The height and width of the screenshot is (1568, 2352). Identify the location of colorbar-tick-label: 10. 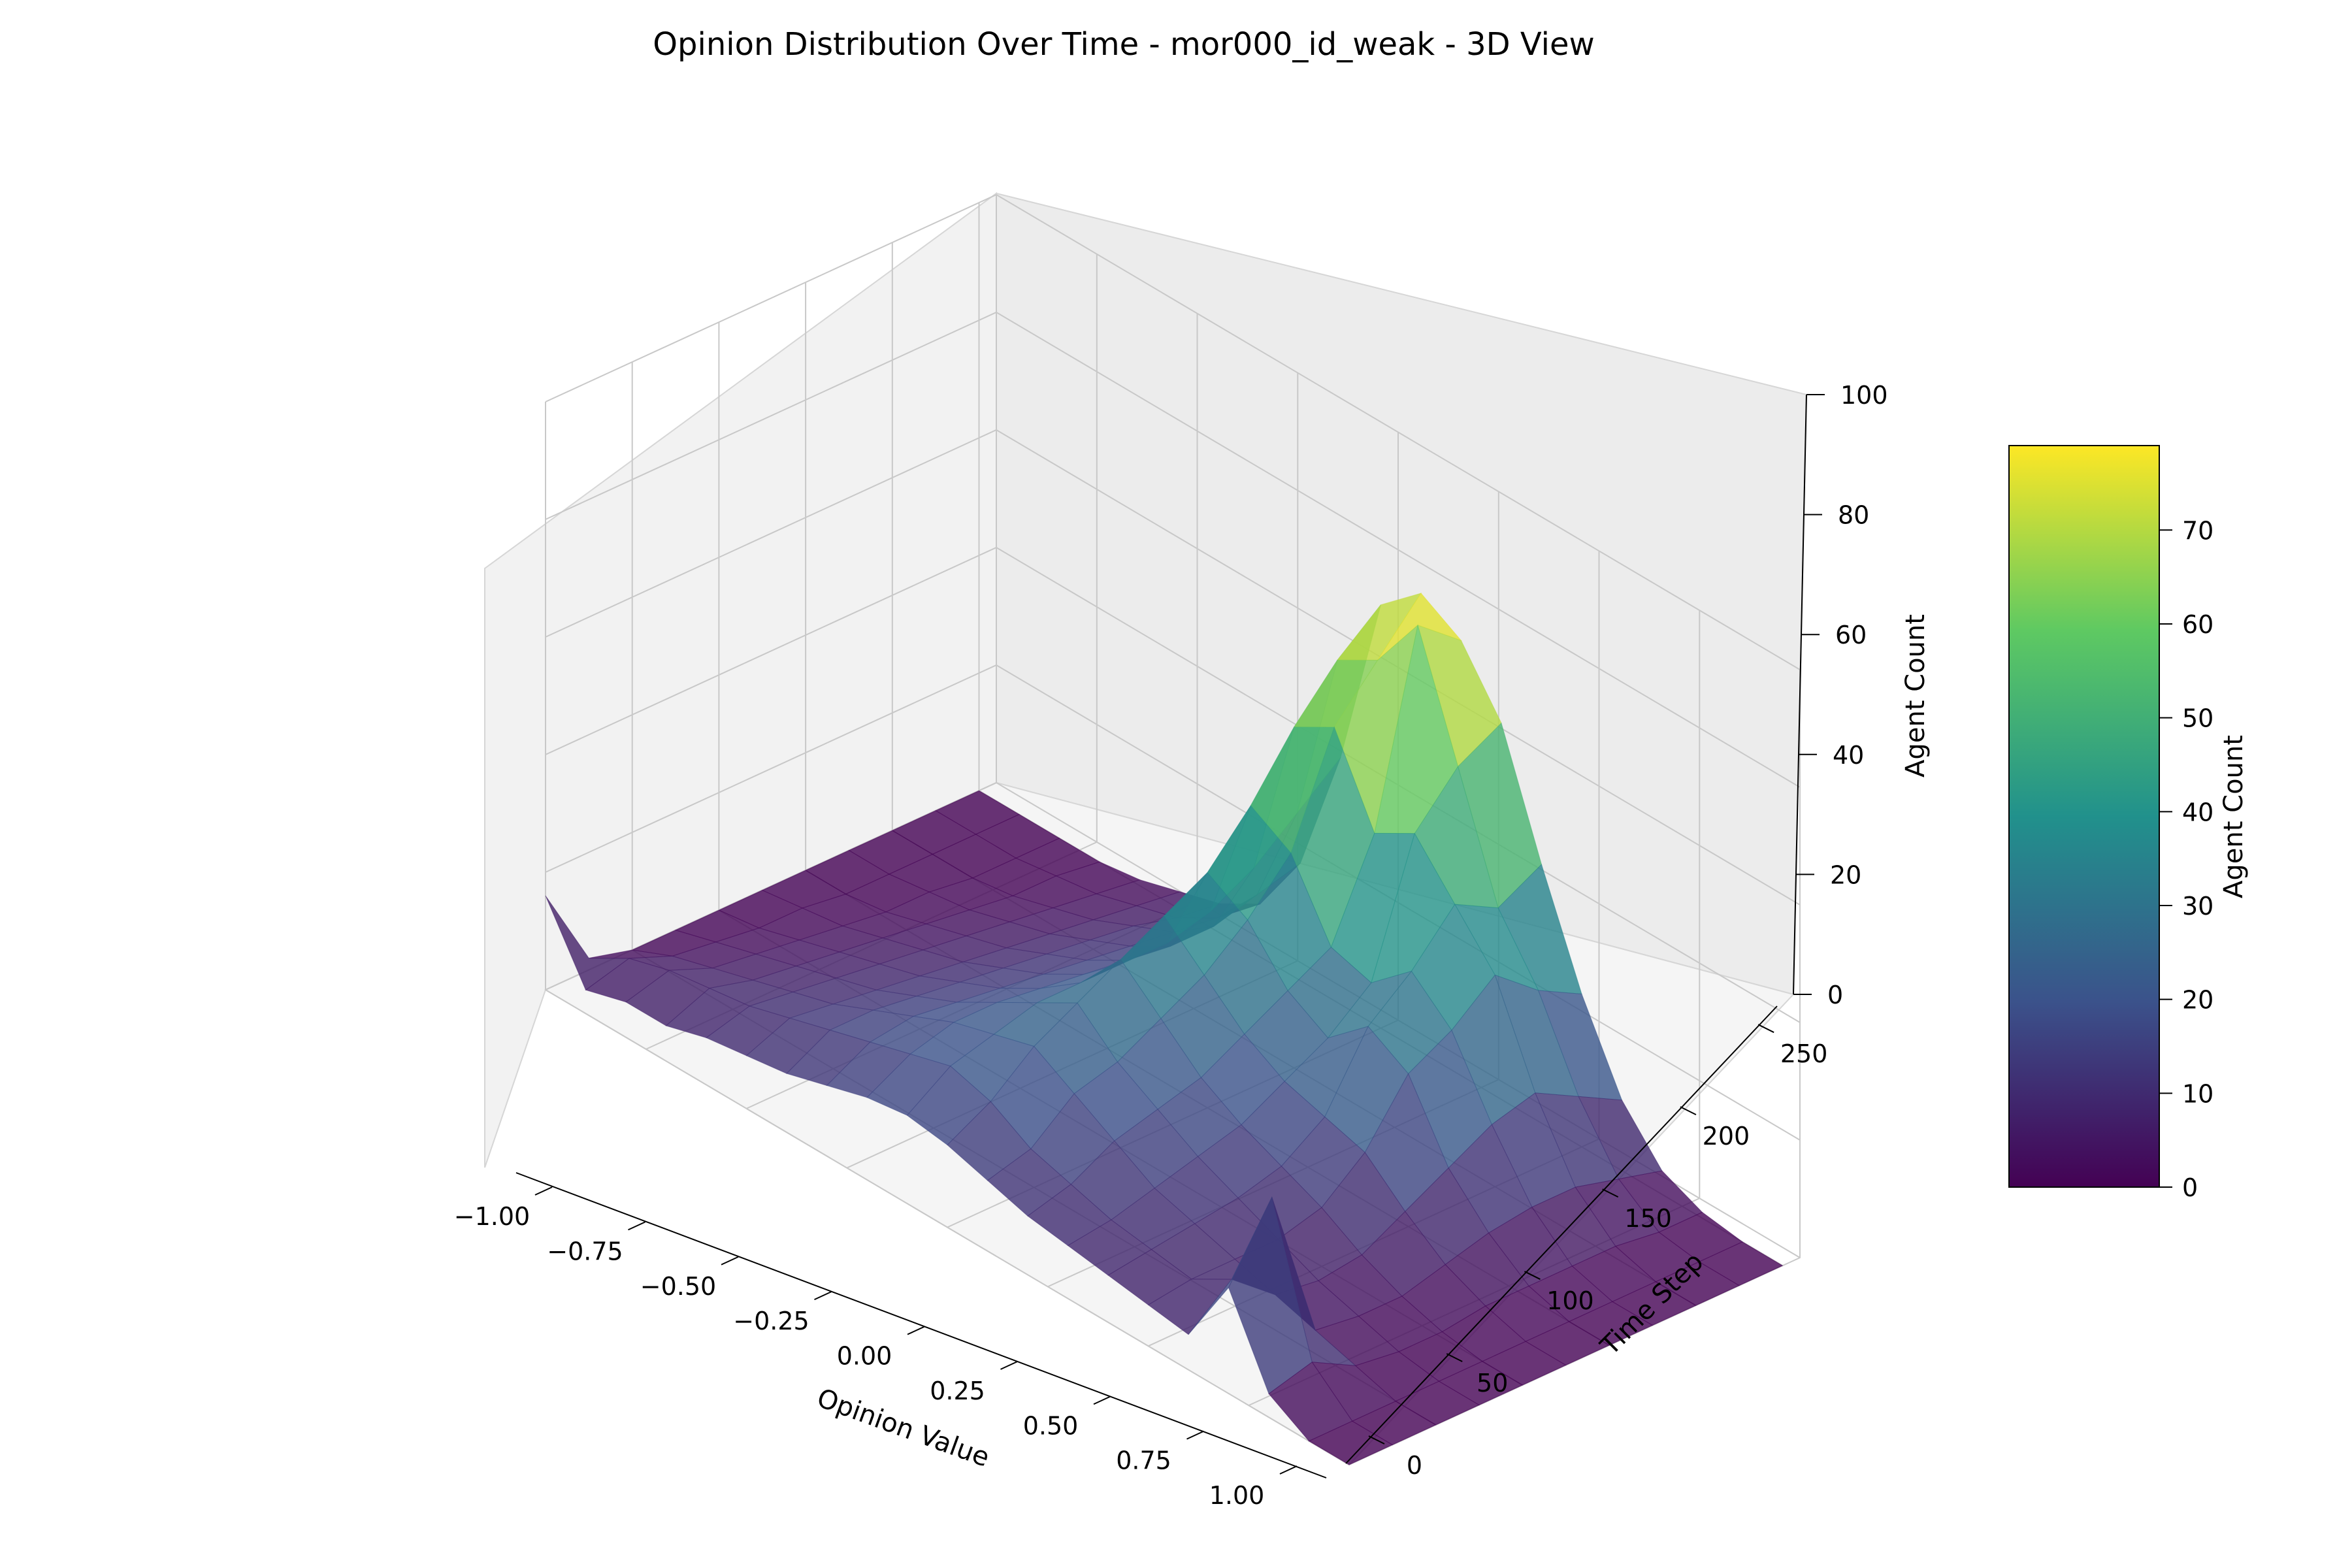
(2197, 1093).